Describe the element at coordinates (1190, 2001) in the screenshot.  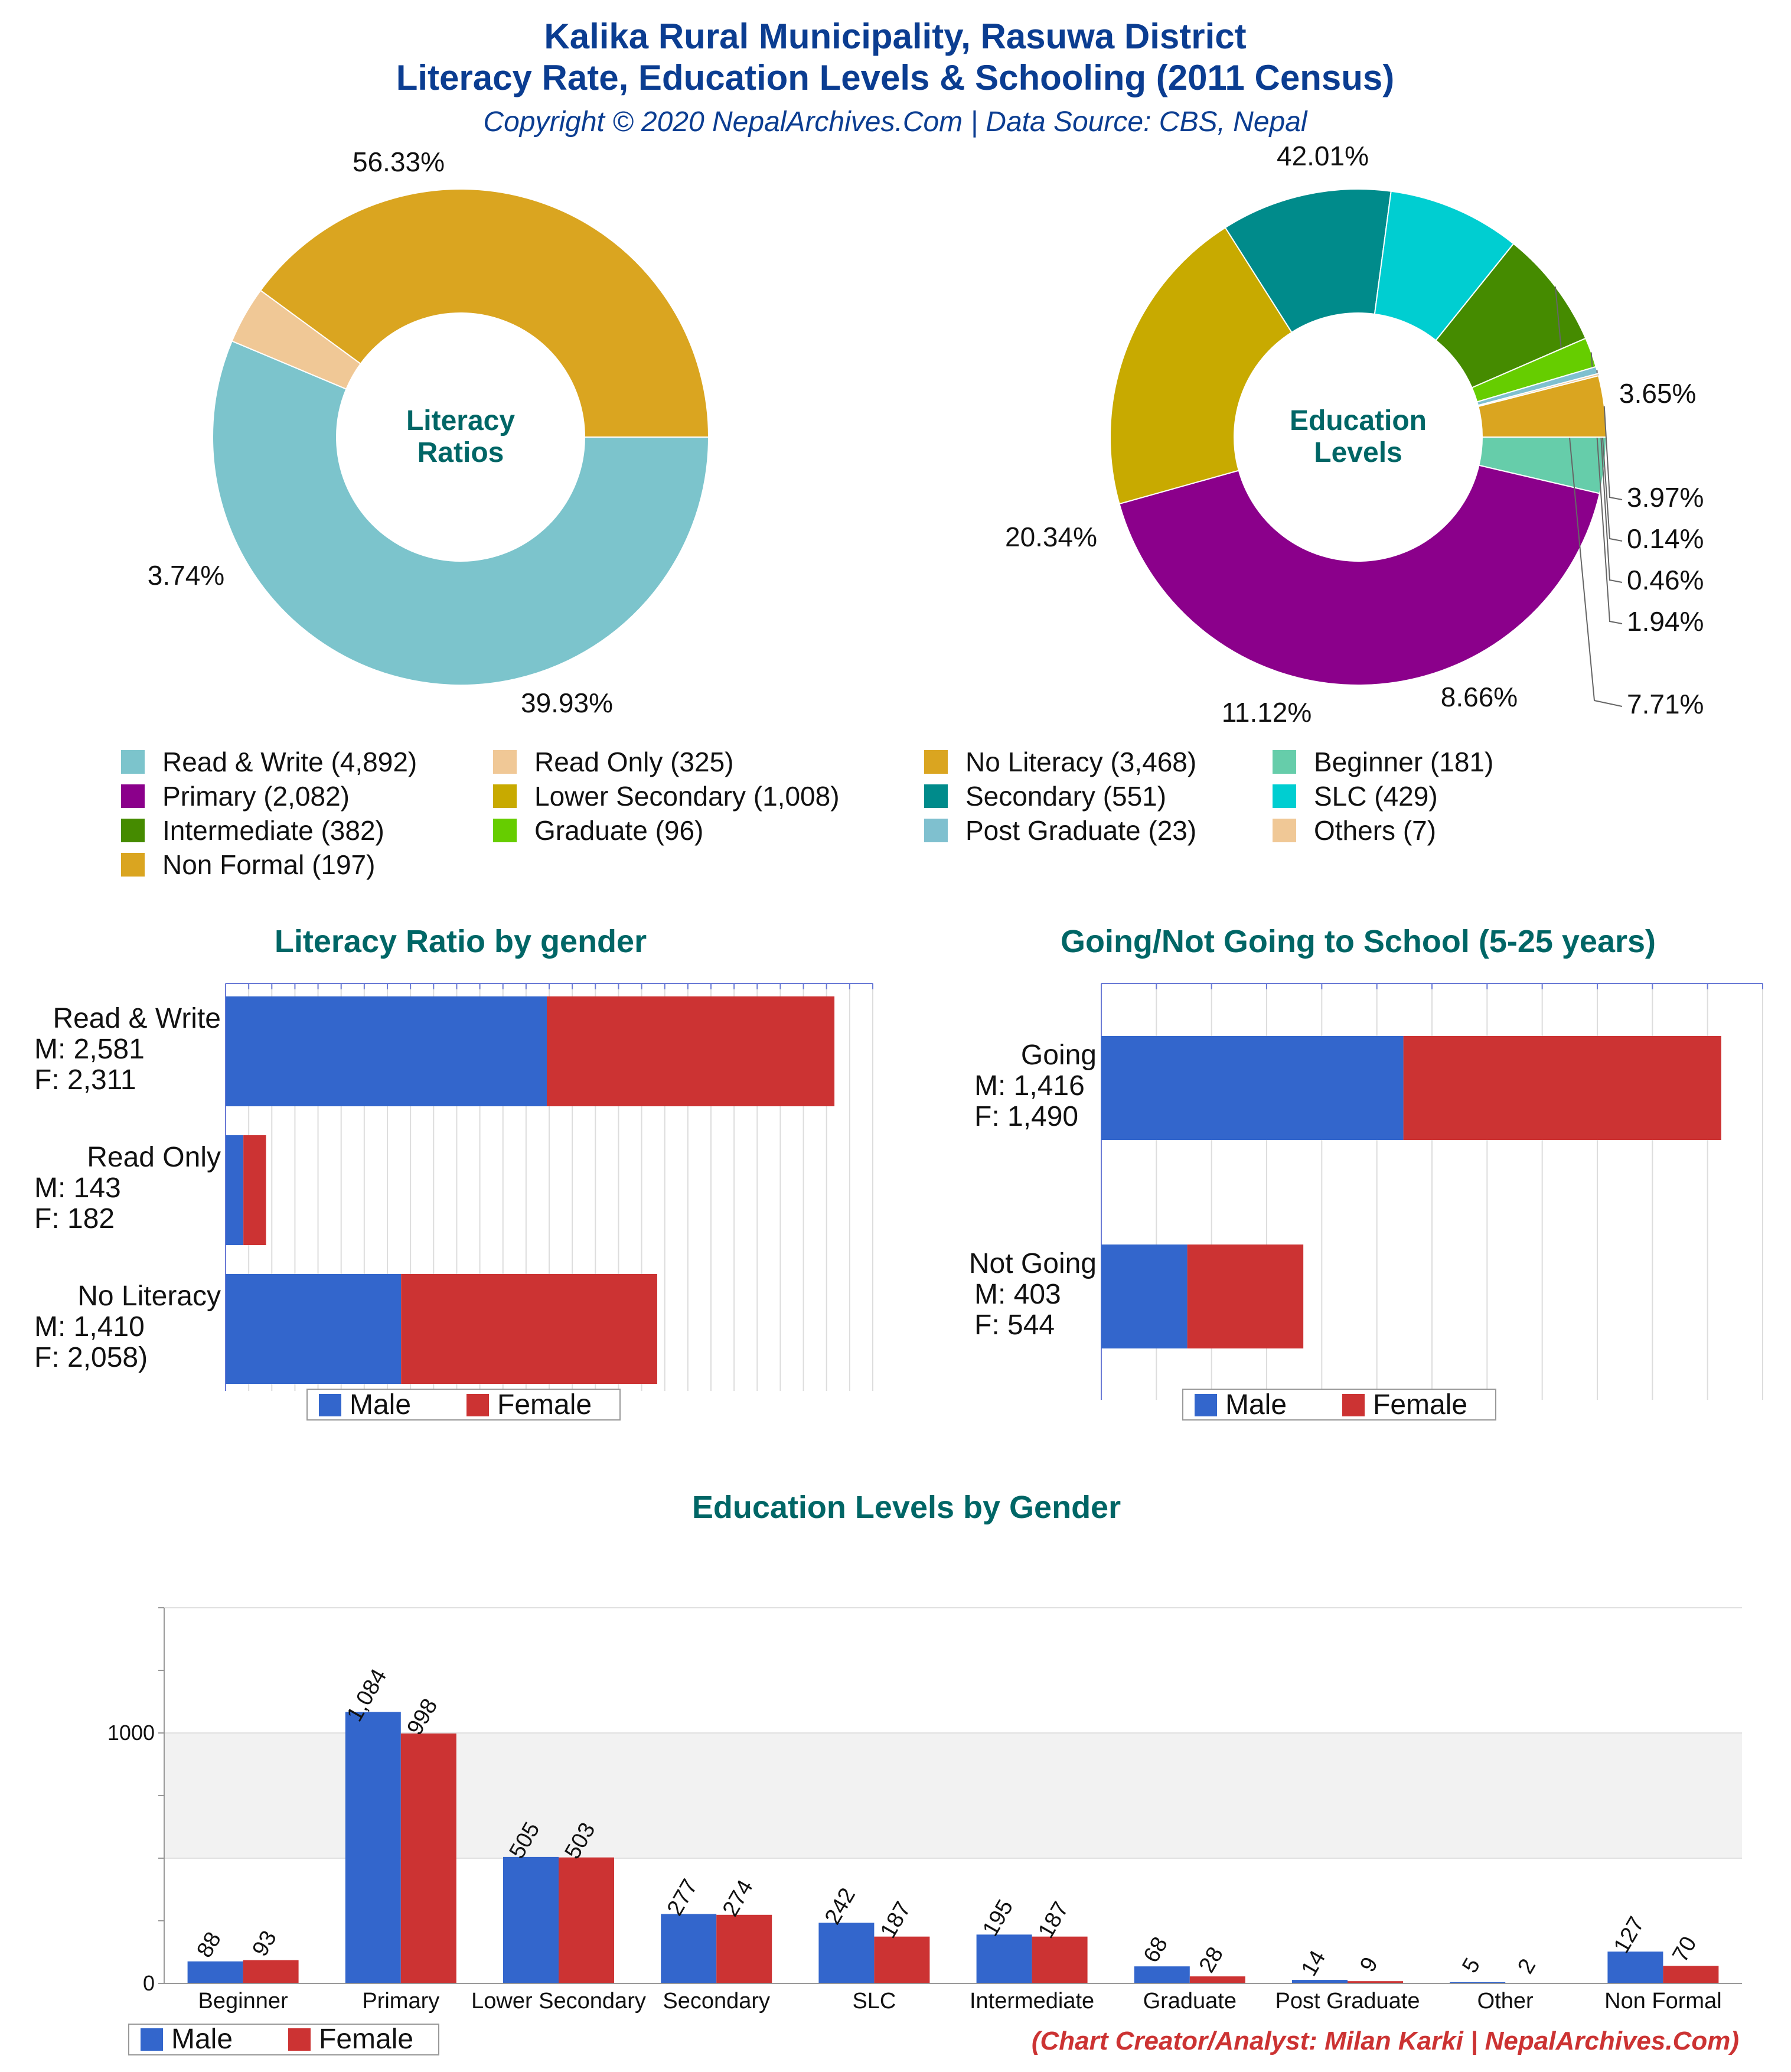
I see `x-tick-label: Graduate` at that location.